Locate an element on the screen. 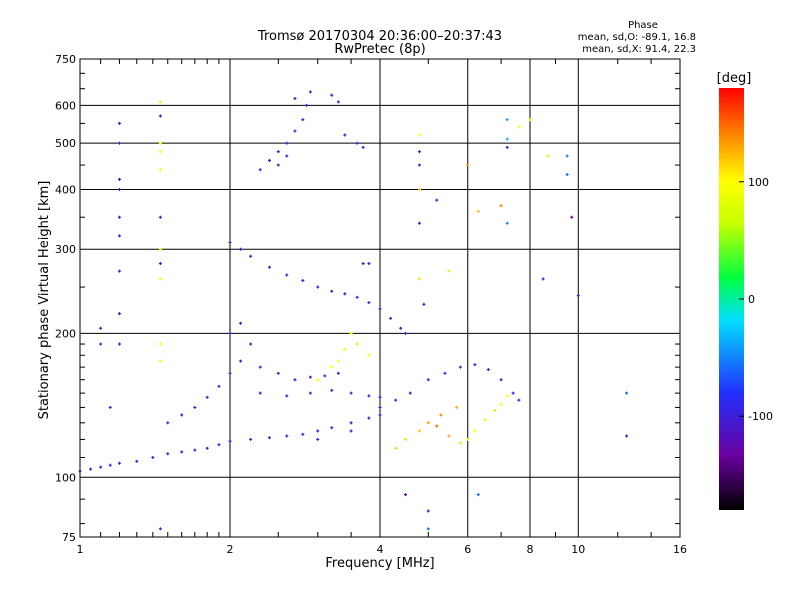 This screenshot has height=600, width=800. colorbar-ticks: 100 0 -100 is located at coordinates (756, 299).